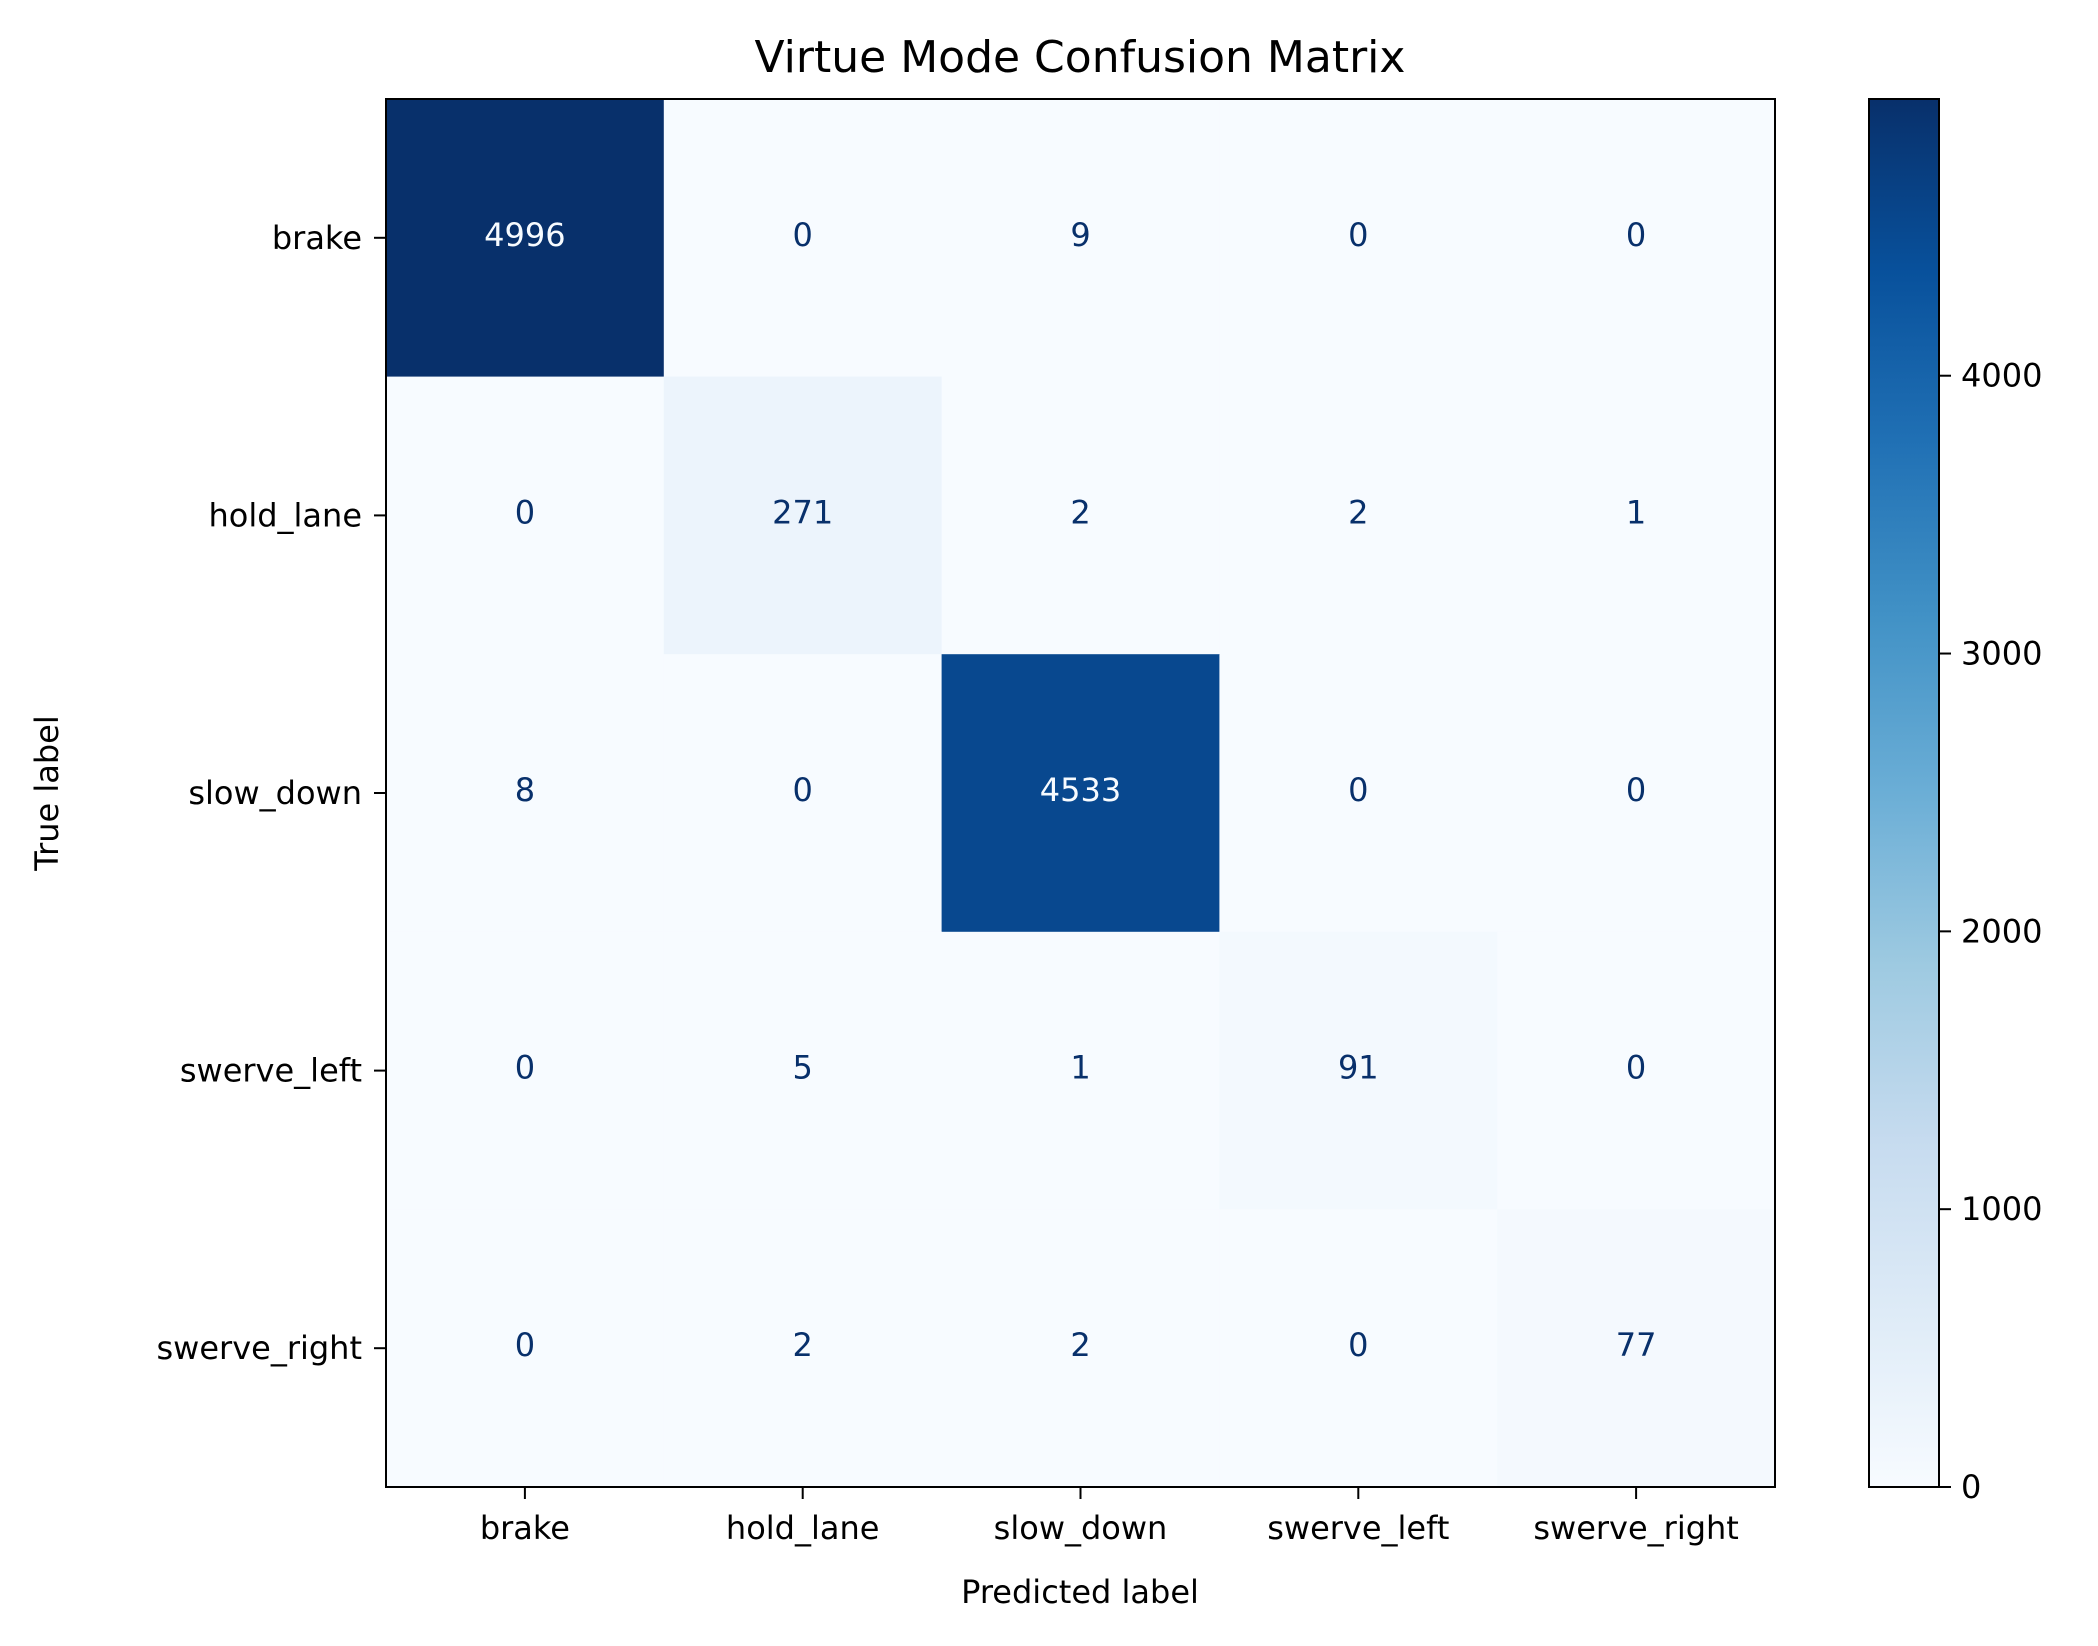  Describe the element at coordinates (285, 515) in the screenshot. I see `y-tick-label: hold_lane` at that location.